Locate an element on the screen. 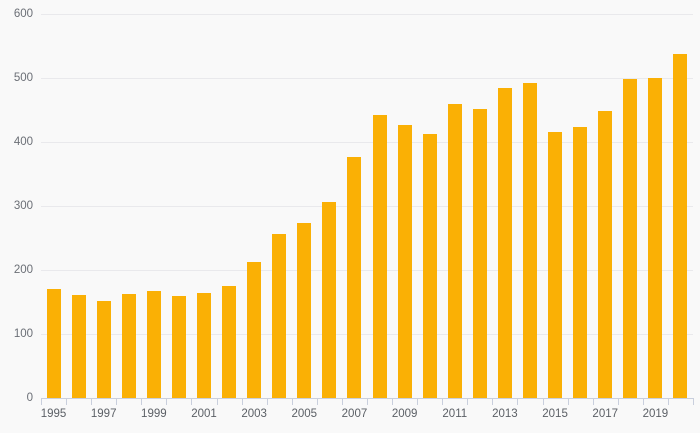  bar-2005 is located at coordinates (304, 310).